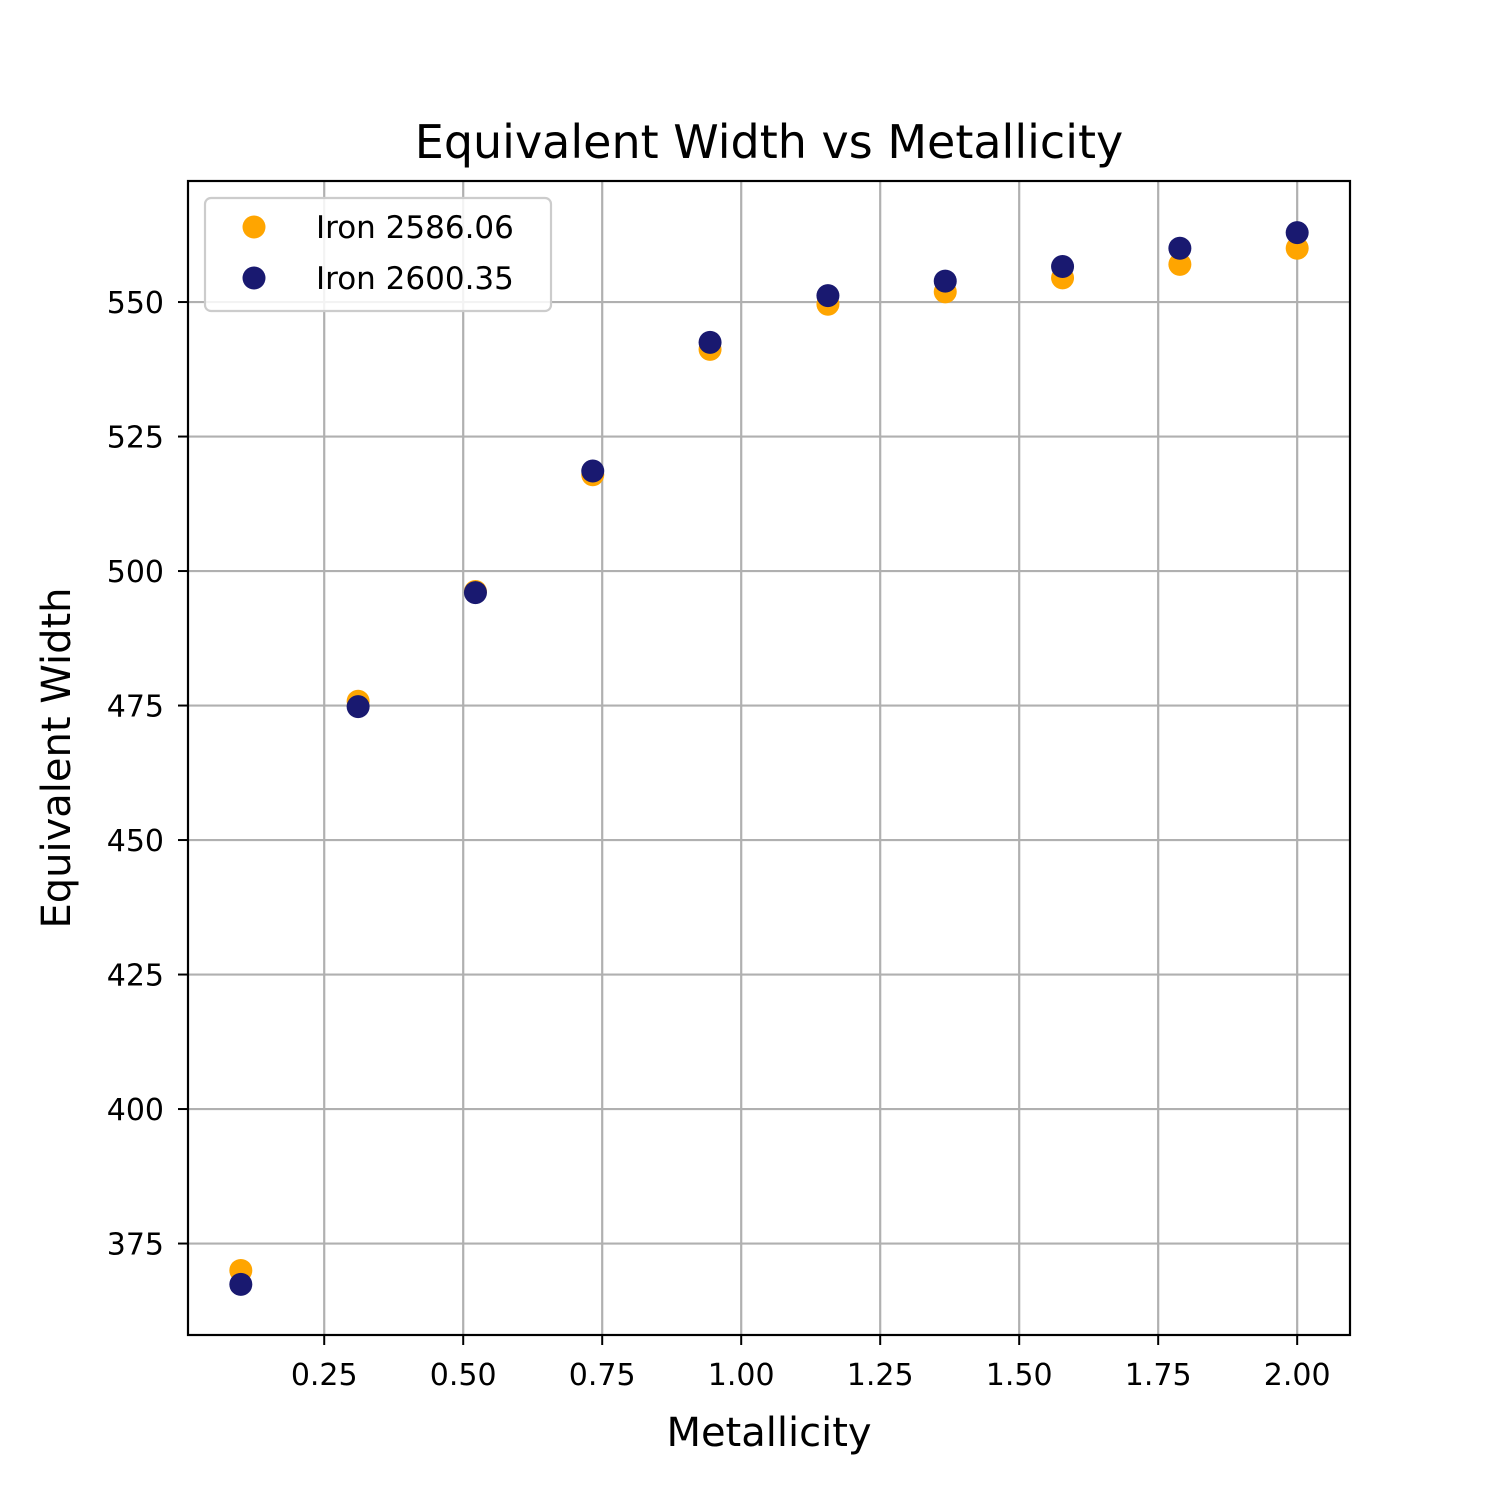 Image resolution: width=1500 pixels, height=1500 pixels. Describe the element at coordinates (135, 976) in the screenshot. I see `y-tick-label: 425` at that location.